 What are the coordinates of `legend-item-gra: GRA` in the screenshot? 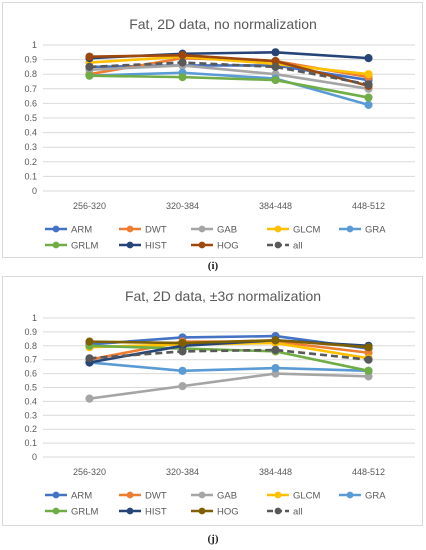 It's located at (362, 496).